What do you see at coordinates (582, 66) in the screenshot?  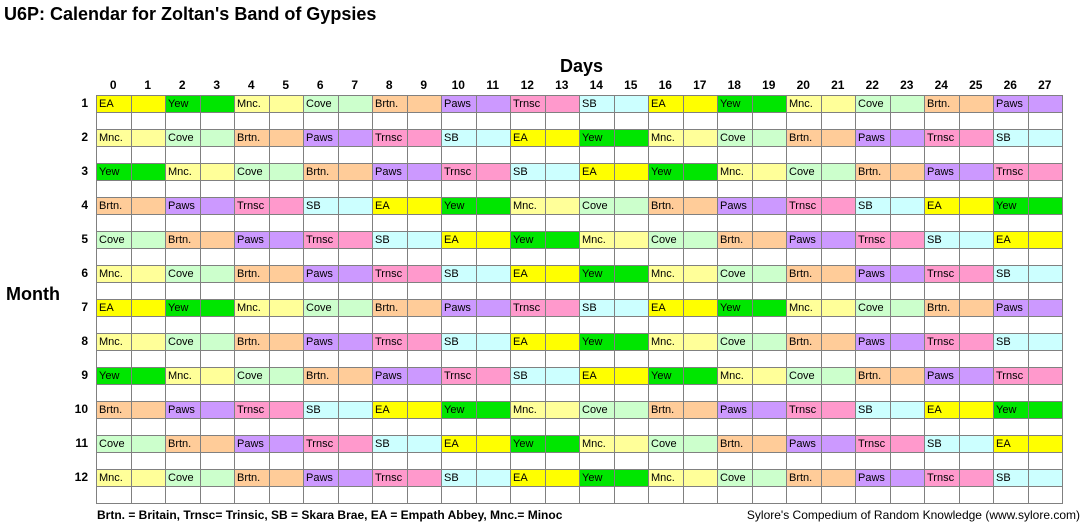 I see `days-axis-label: Days` at bounding box center [582, 66].